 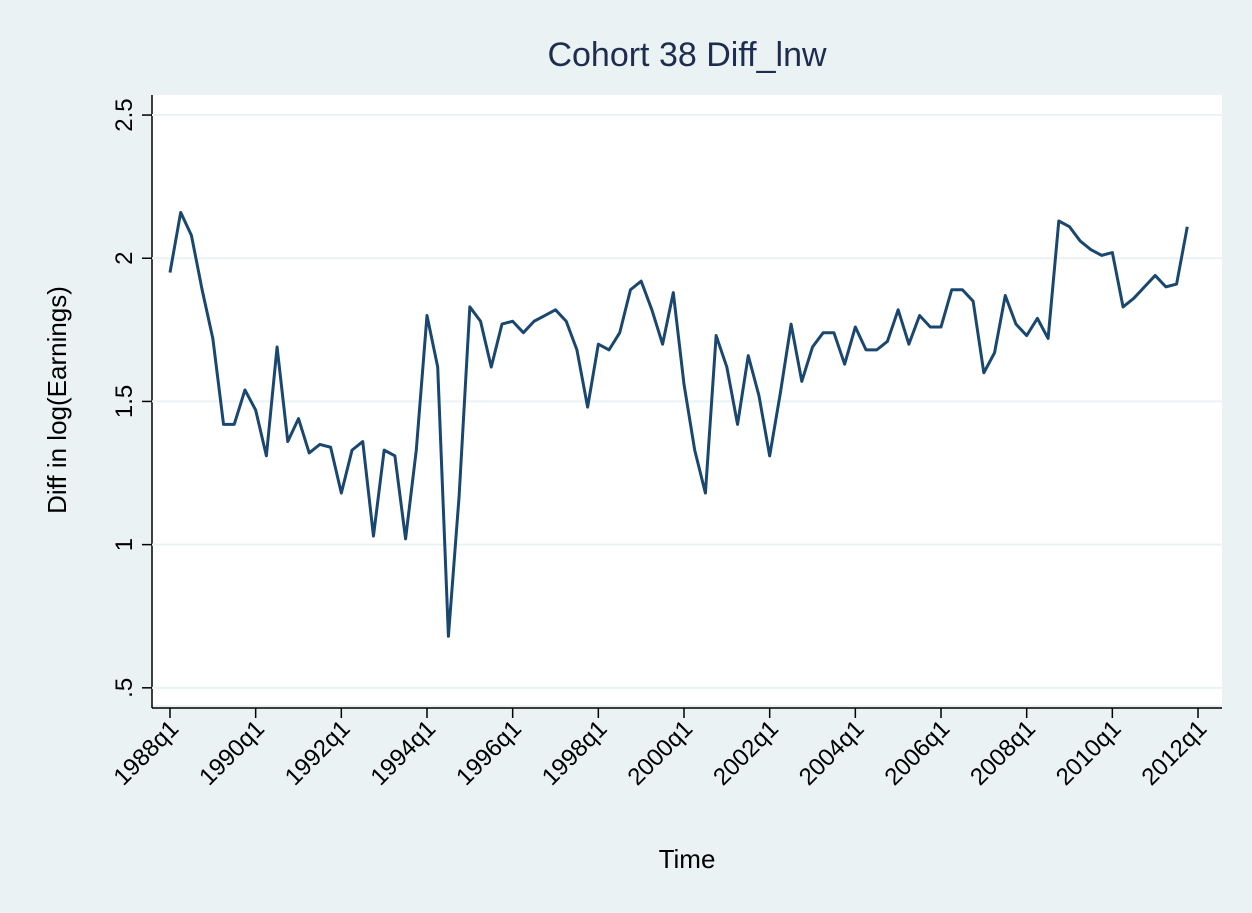 I want to click on x-axis-label: Time, so click(x=687, y=859).